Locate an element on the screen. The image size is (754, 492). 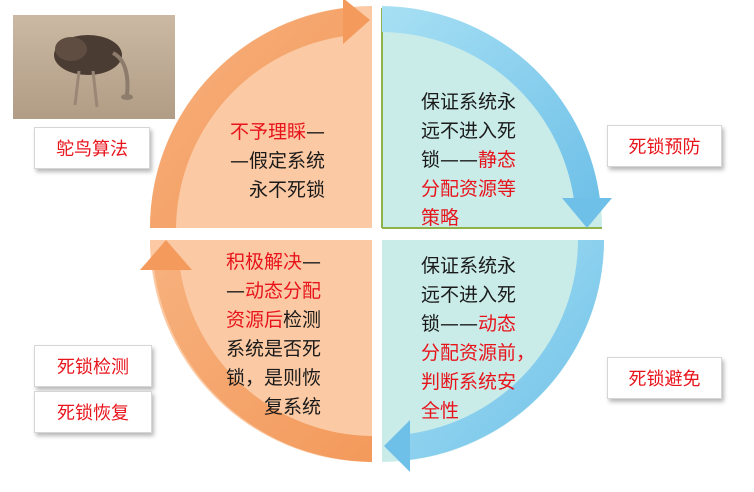
text-line: 永不死锁 is located at coordinates (277, 190).